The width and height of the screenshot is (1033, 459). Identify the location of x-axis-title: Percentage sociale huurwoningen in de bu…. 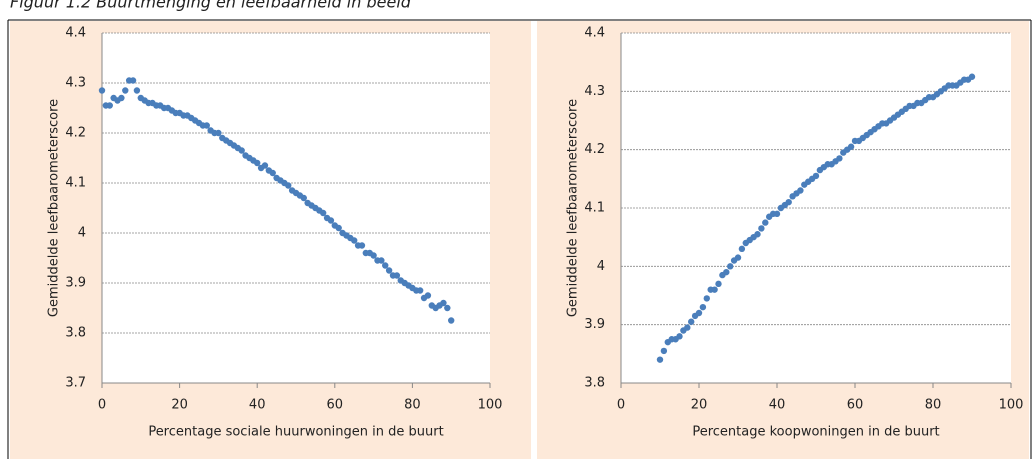
(295, 432).